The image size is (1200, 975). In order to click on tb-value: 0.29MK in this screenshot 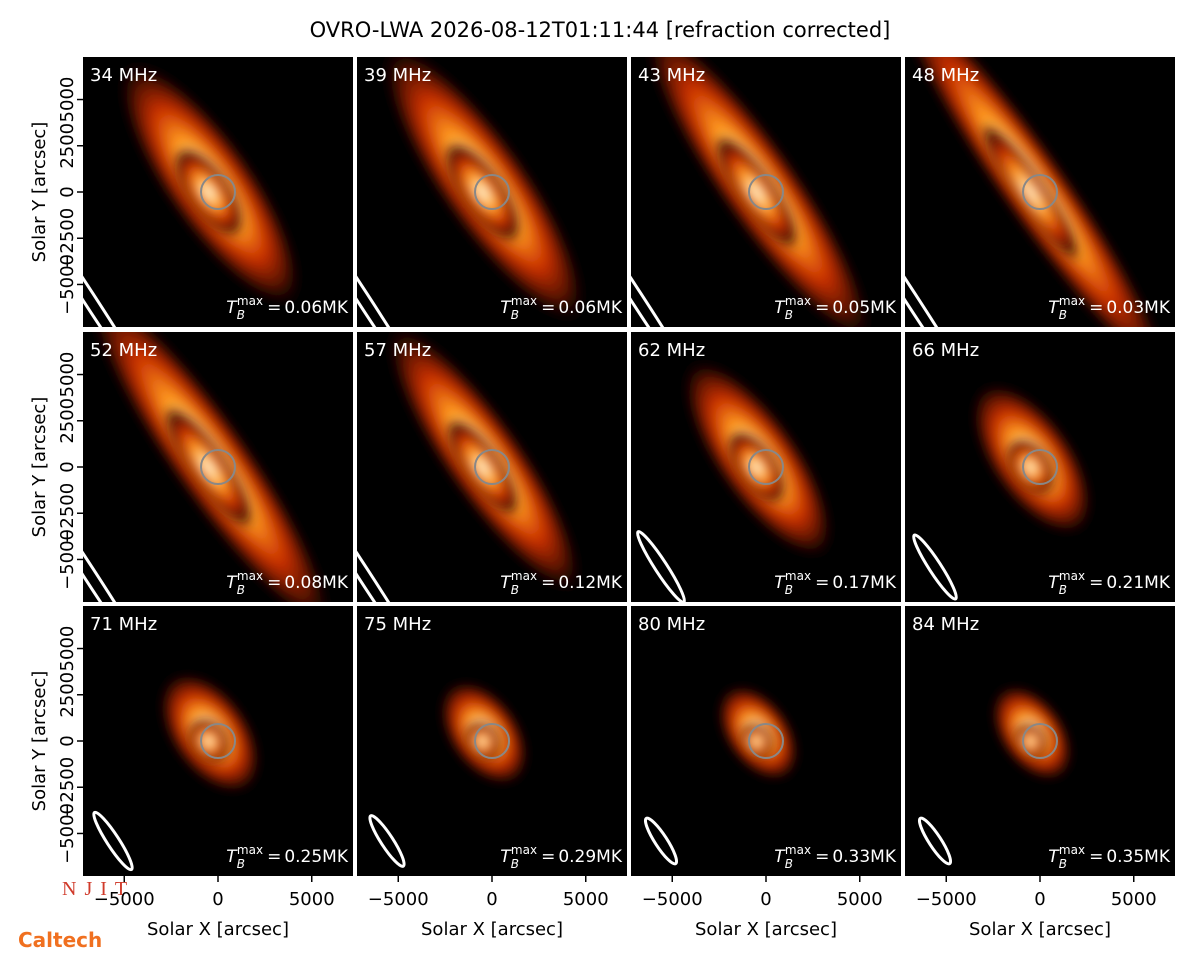, I will do `click(590, 857)`.